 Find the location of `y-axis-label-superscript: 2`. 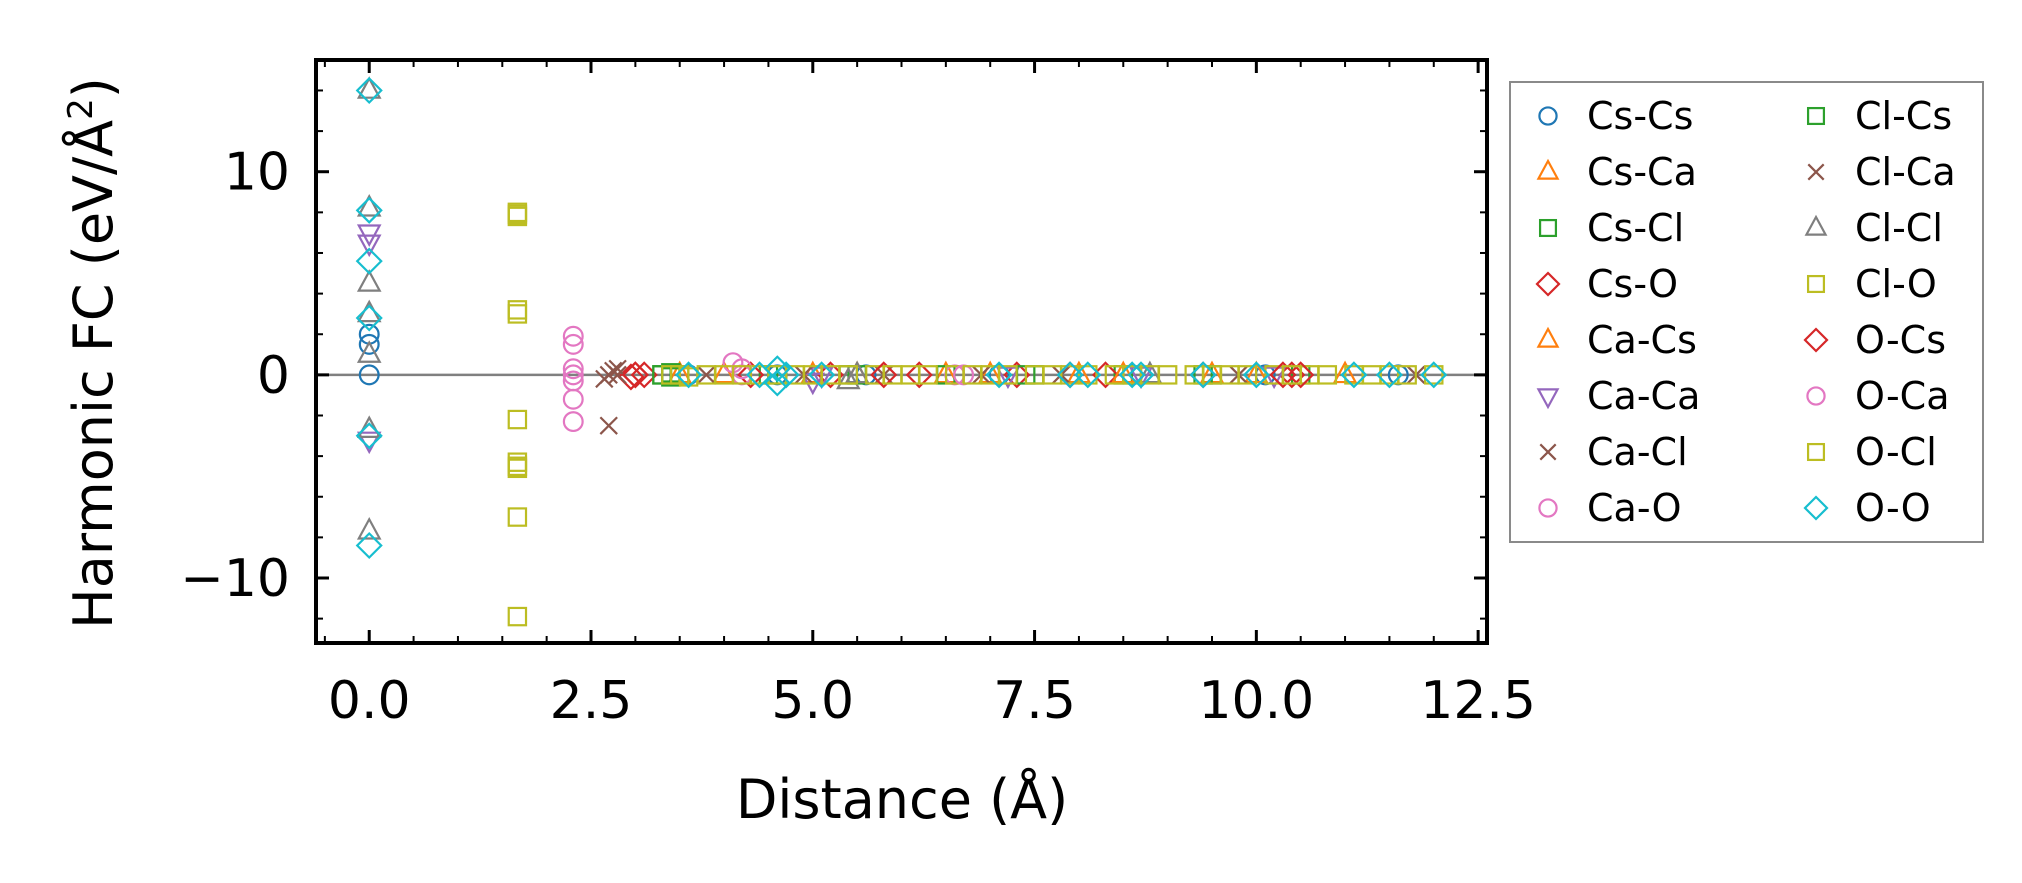

y-axis-label-superscript: 2 is located at coordinates (81, 109).